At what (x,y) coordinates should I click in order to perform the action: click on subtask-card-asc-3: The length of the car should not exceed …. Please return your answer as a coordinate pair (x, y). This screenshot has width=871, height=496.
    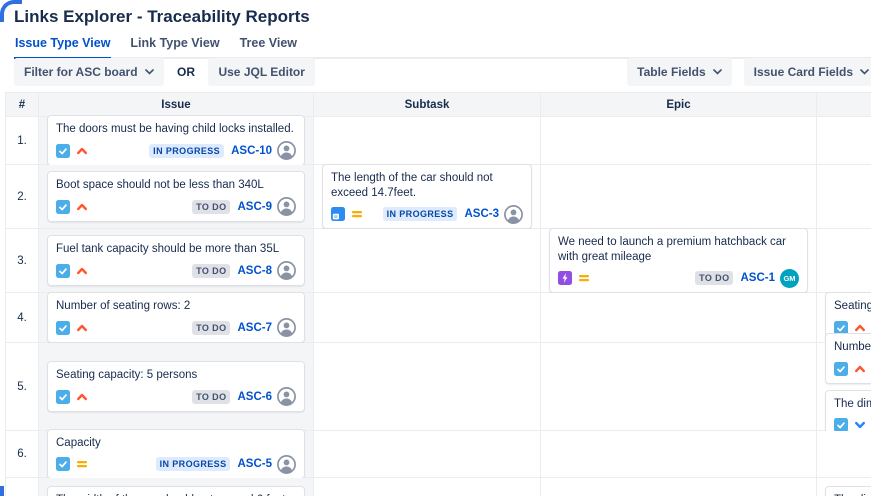
    Looking at the image, I should click on (427, 196).